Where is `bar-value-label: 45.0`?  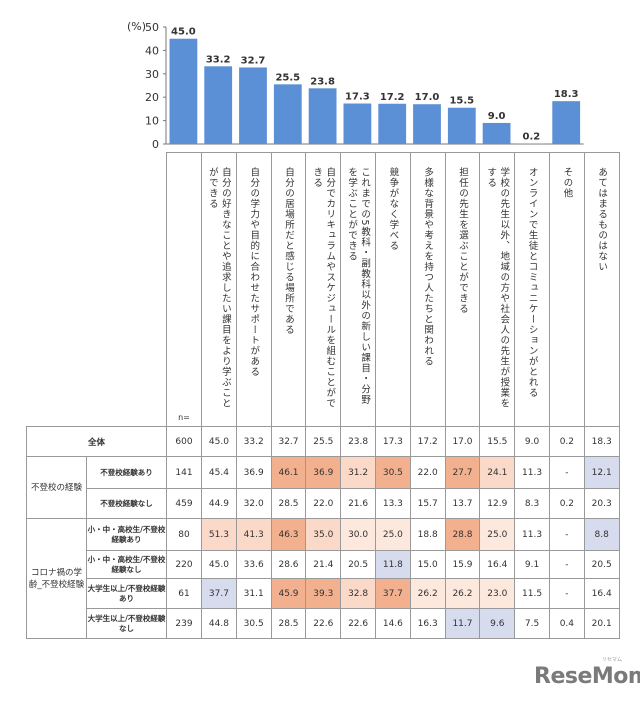 bar-value-label: 45.0 is located at coordinates (183, 32).